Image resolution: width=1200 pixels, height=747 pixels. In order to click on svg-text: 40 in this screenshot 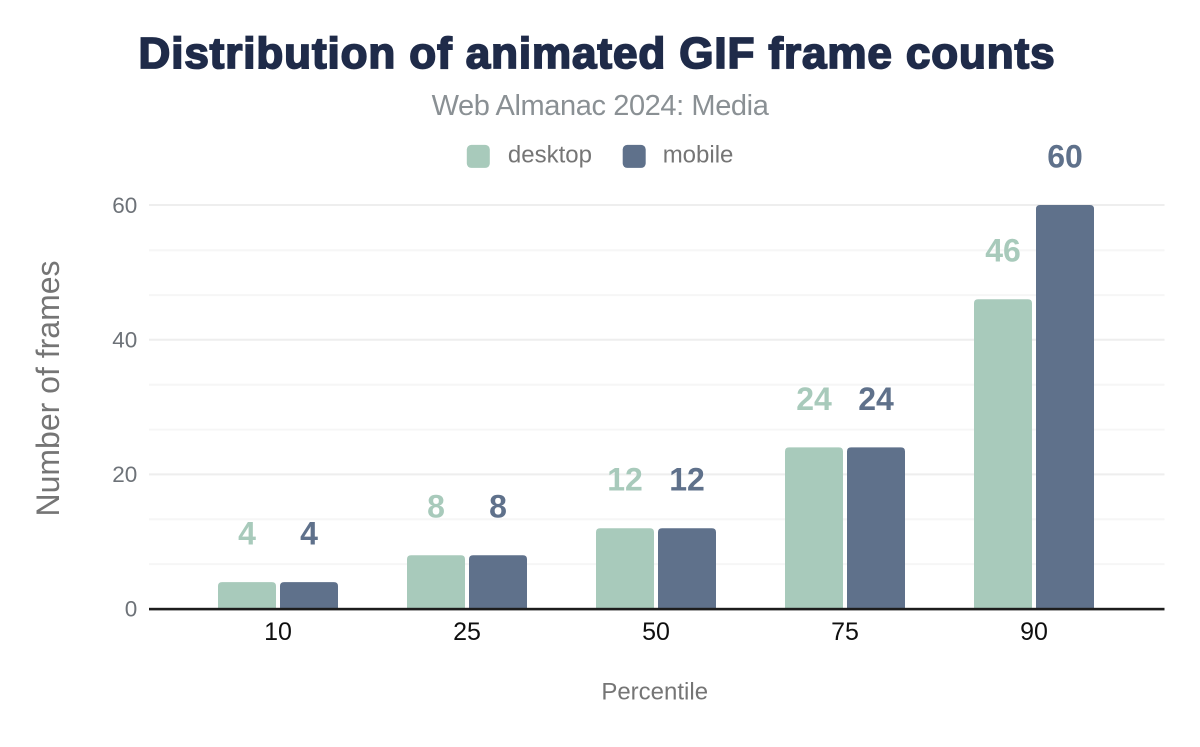, I will do `click(124, 340)`.